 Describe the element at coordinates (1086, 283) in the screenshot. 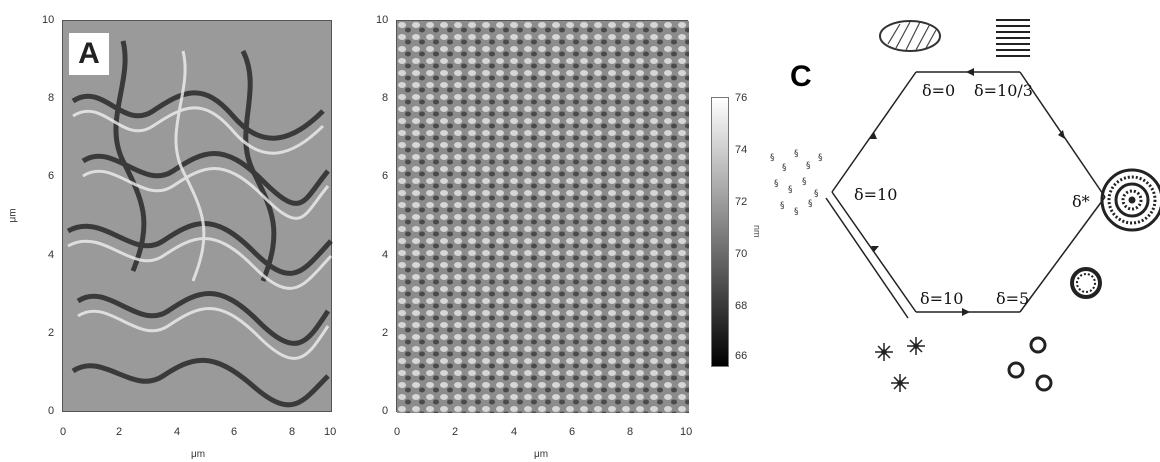

I see `vesicle-large-icon` at that location.